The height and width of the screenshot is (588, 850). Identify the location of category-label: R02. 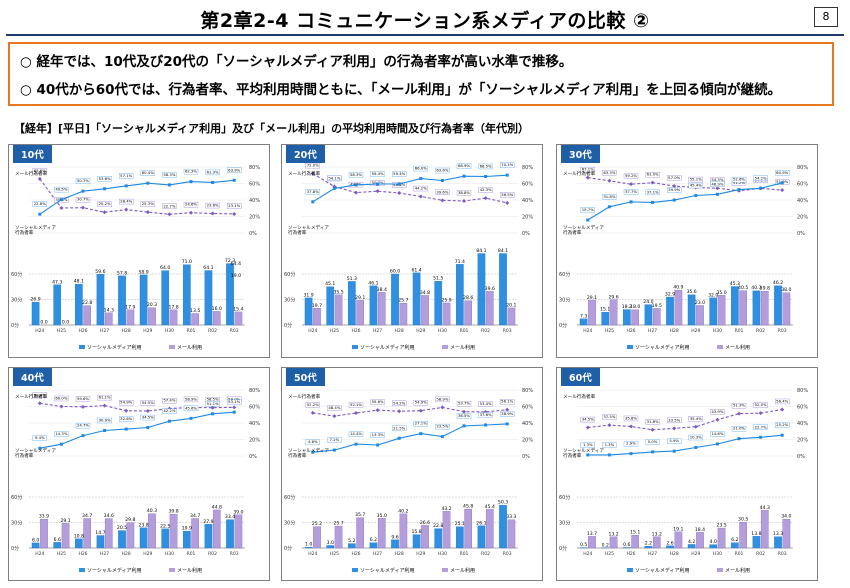
(212, 554).